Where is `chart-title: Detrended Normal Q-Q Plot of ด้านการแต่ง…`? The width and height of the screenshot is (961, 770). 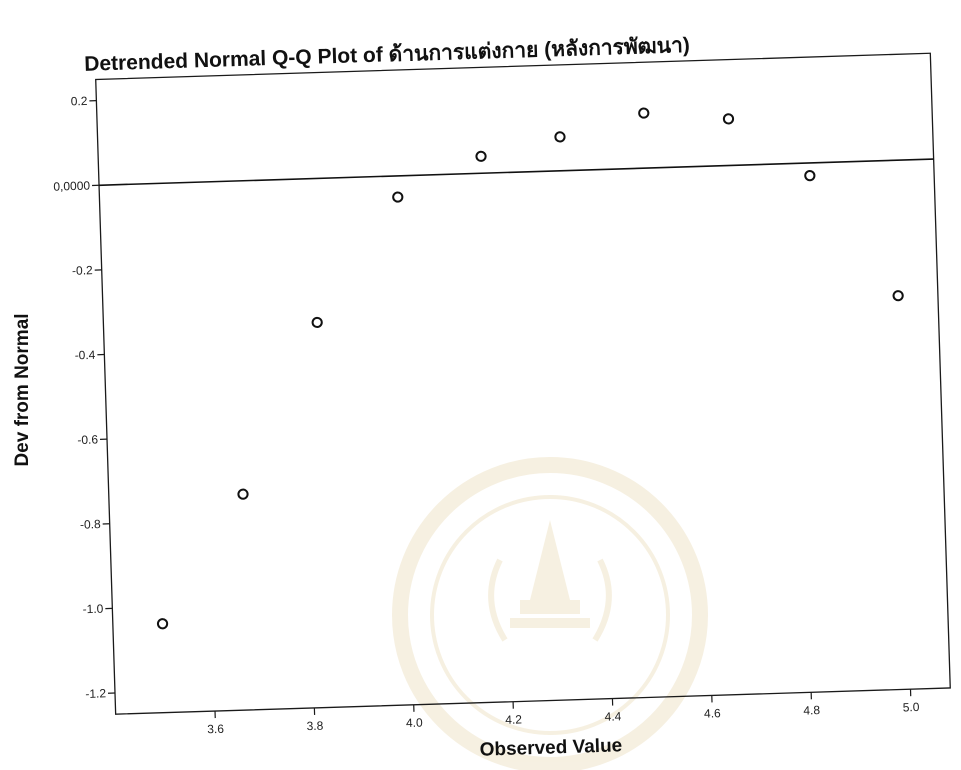 chart-title: Detrended Normal Q-Q Plot of ด้านการแต่ง… is located at coordinates (387, 54).